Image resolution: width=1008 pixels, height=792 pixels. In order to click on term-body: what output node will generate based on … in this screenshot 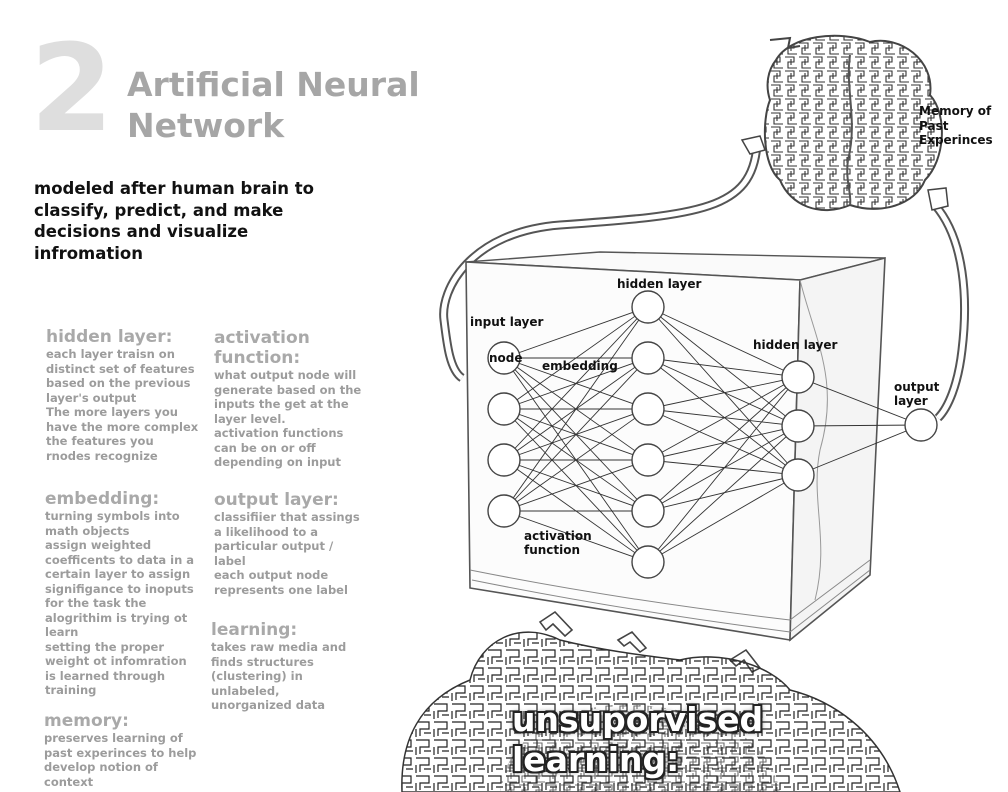, I will do `click(288, 418)`.